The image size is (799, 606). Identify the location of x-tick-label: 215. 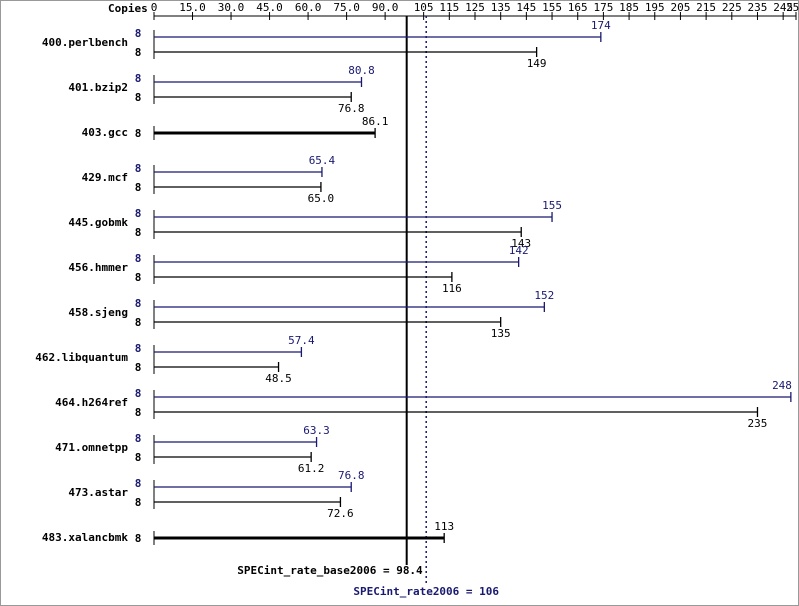
(706, 7).